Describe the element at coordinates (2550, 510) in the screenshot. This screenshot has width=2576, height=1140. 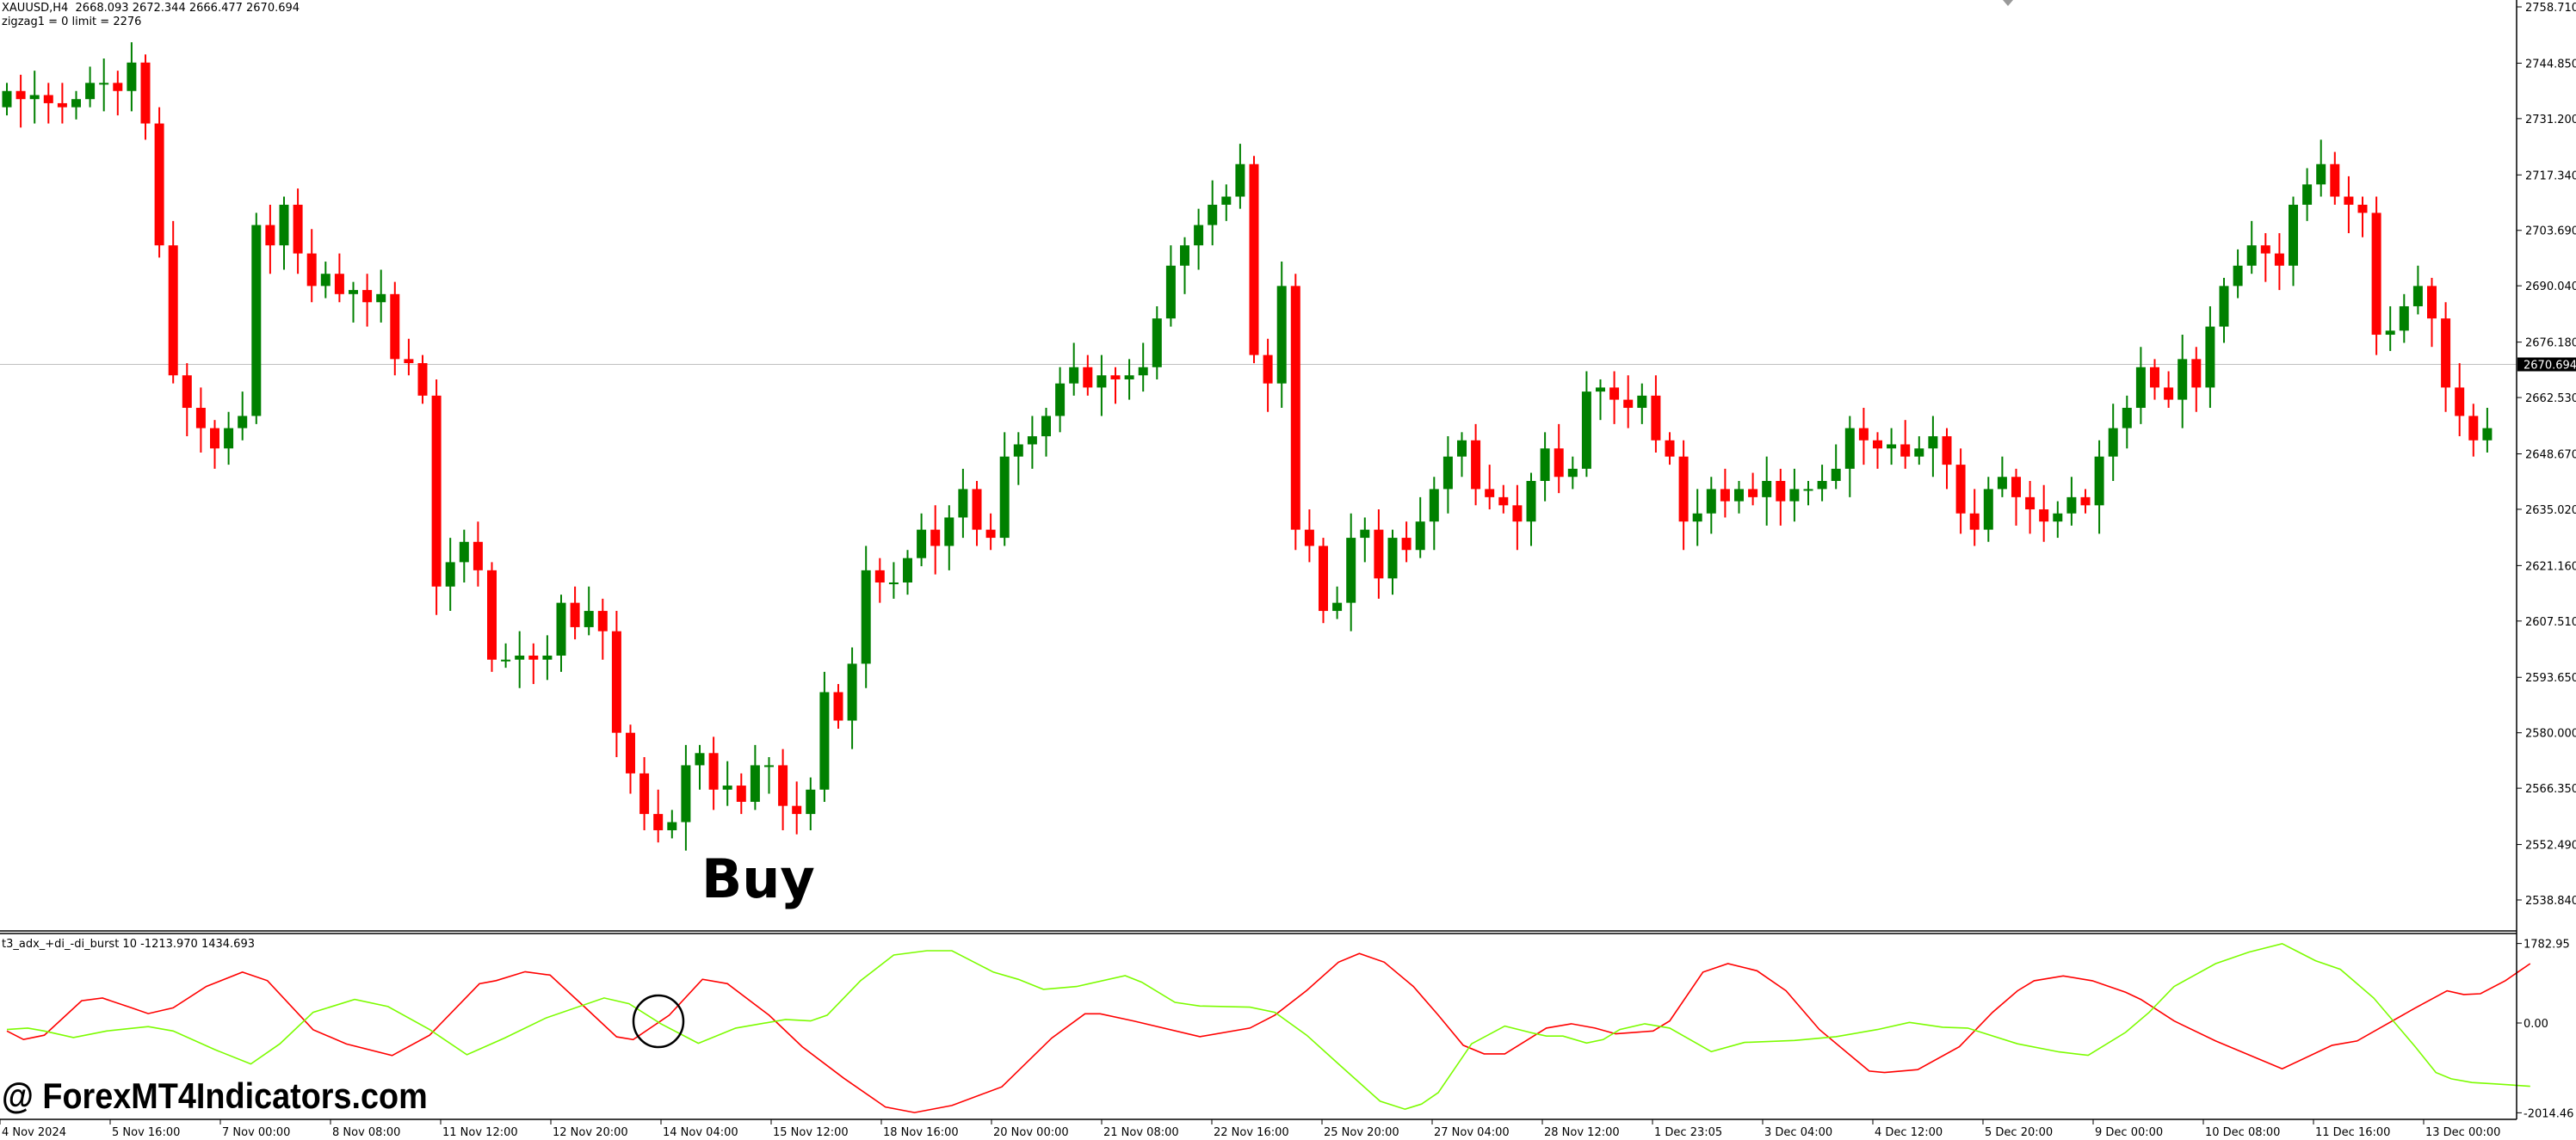
I see `price-tick-label: 2635.020` at that location.